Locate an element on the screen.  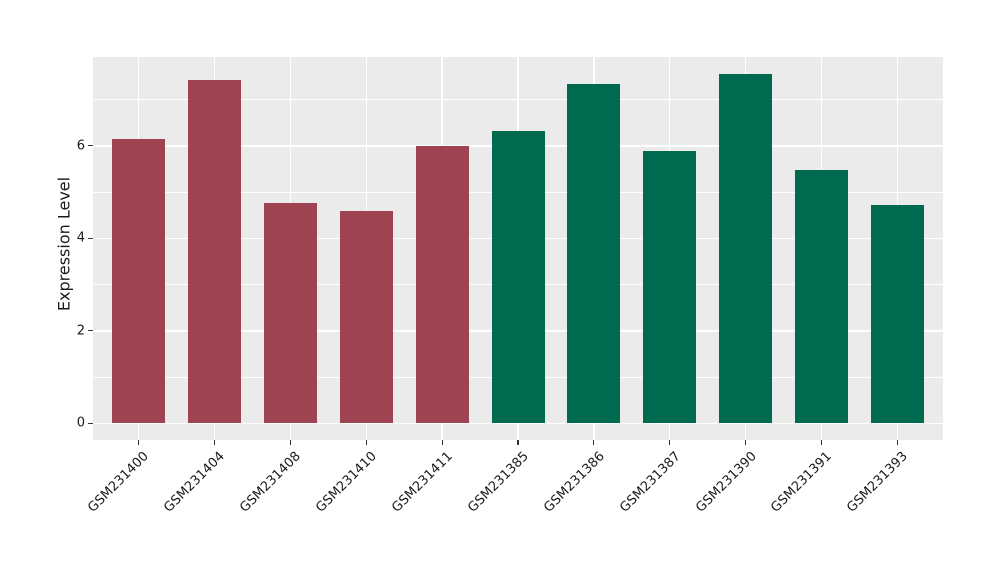
x-tick-label: GSM231404 is located at coordinates (195, 482).